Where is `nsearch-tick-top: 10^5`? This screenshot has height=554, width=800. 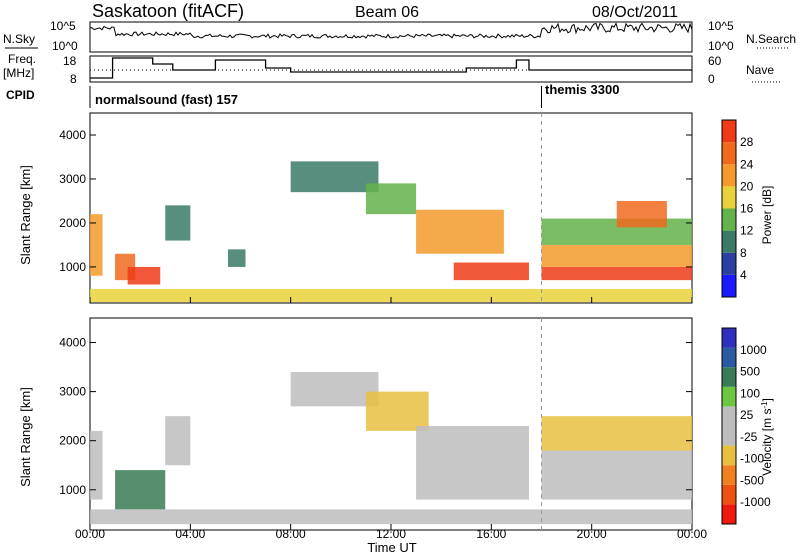
nsearch-tick-top: 10^5 is located at coordinates (721, 26).